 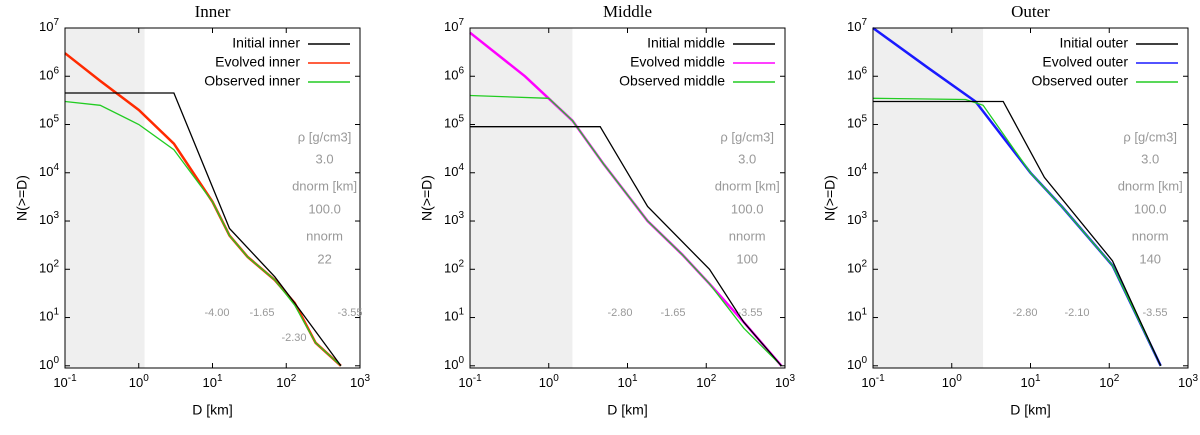 I want to click on legend-label: Evolved outer, so click(x=1085, y=62).